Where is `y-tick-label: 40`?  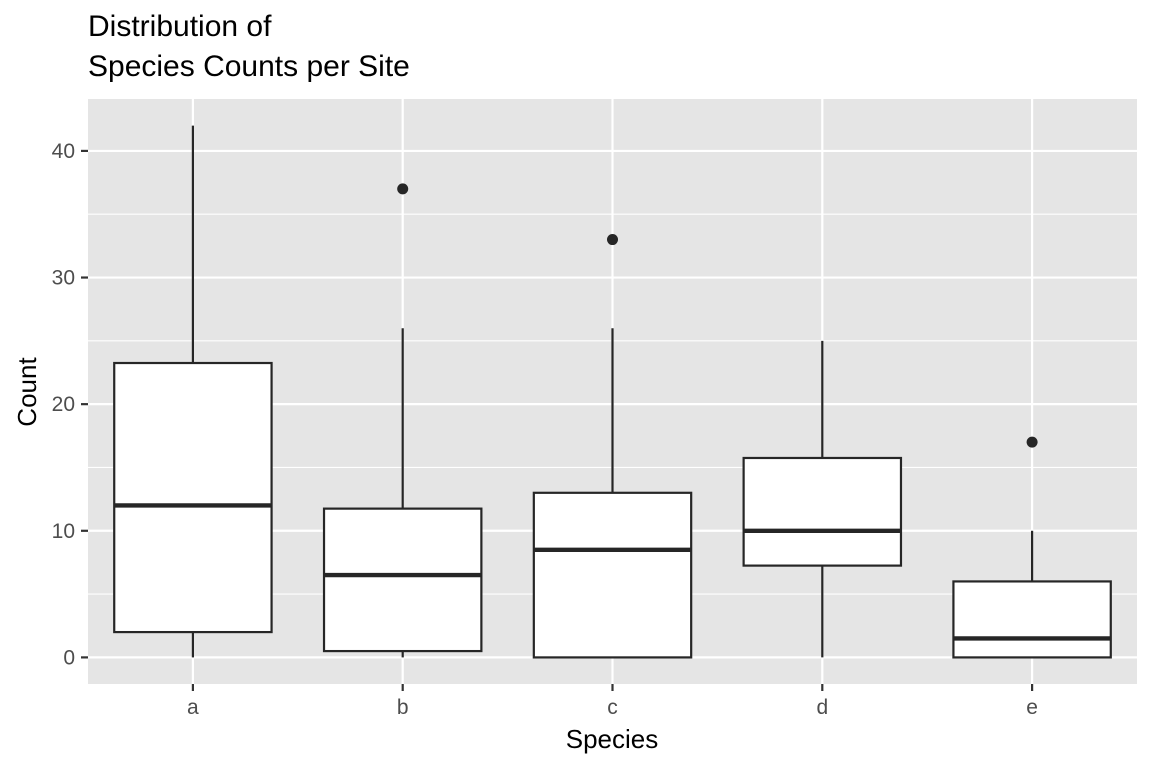
y-tick-label: 40 is located at coordinates (63, 151).